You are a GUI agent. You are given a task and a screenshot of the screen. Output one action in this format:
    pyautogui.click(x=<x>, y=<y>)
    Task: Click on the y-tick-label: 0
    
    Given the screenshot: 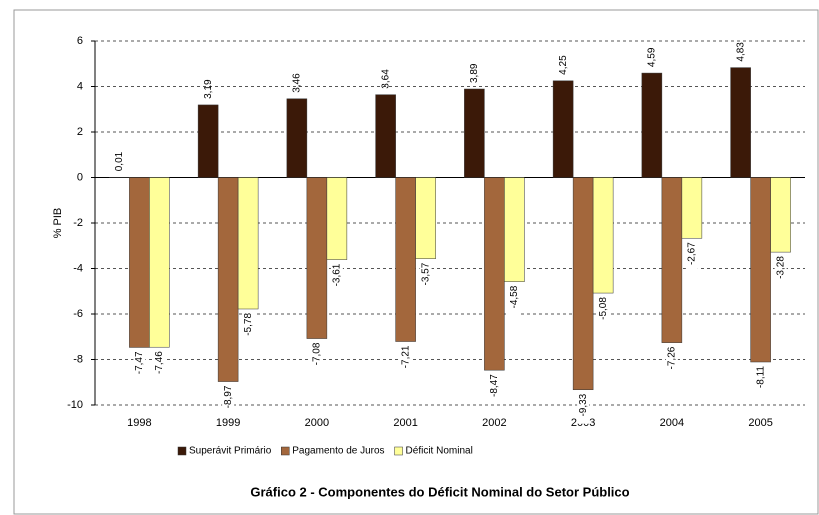 What is the action you would take?
    pyautogui.click(x=80, y=177)
    